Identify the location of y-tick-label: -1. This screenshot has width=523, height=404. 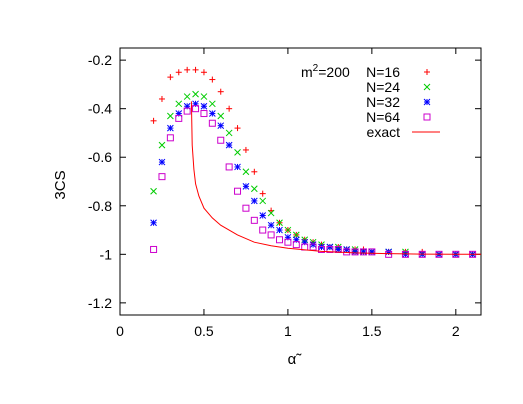
(106, 254).